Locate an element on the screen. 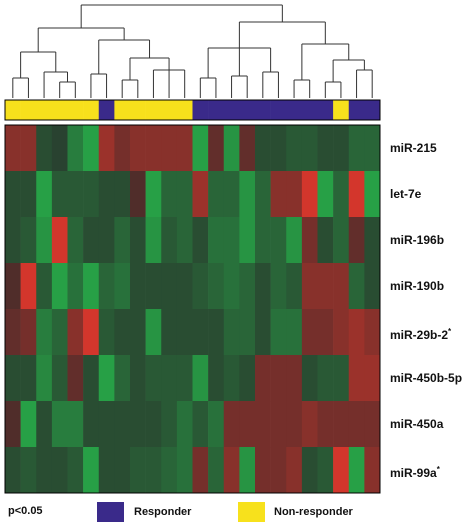 Image resolution: width=474 pixels, height=525 pixels. row-label-text: miR-450a is located at coordinates (417, 424).